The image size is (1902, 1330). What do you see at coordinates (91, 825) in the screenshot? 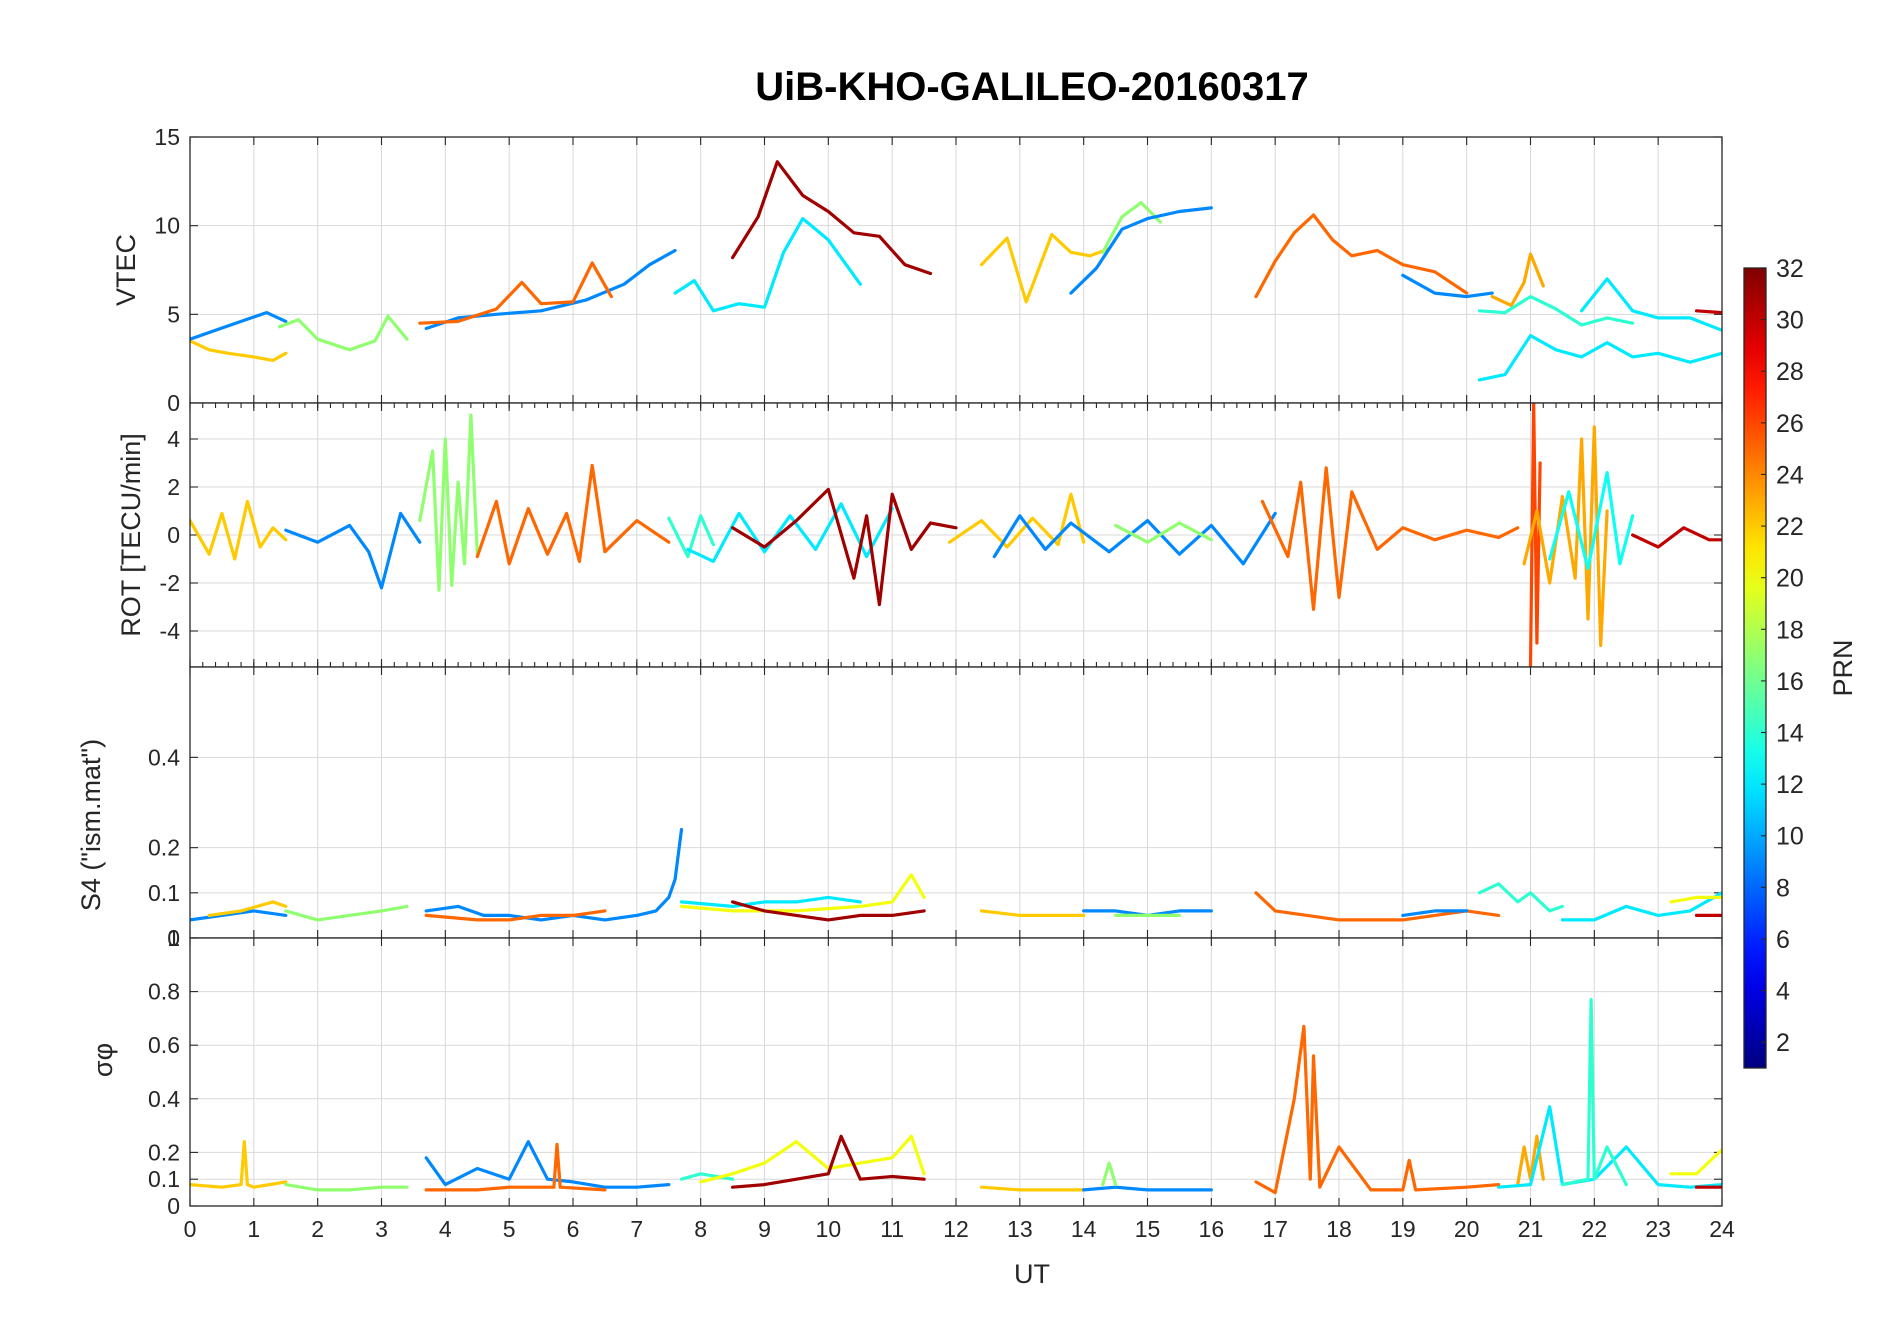
I see `y-axis-label: S4 ("ism.mat")` at bounding box center [91, 825].